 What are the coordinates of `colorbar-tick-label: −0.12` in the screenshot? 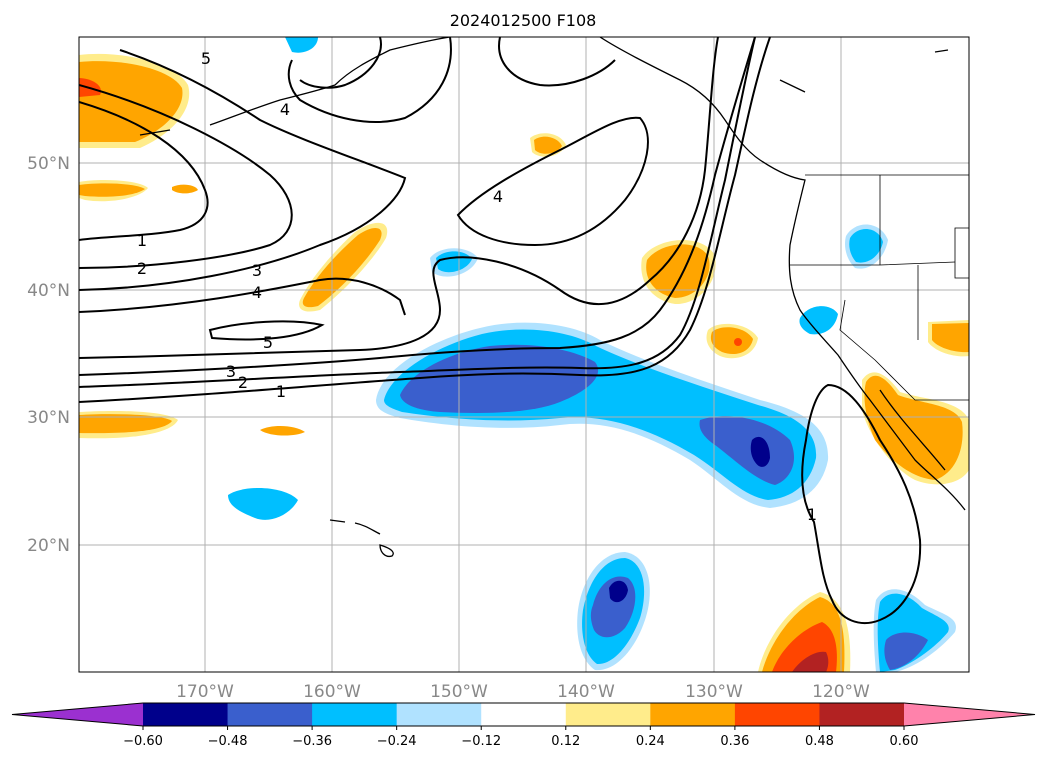 It's located at (481, 741).